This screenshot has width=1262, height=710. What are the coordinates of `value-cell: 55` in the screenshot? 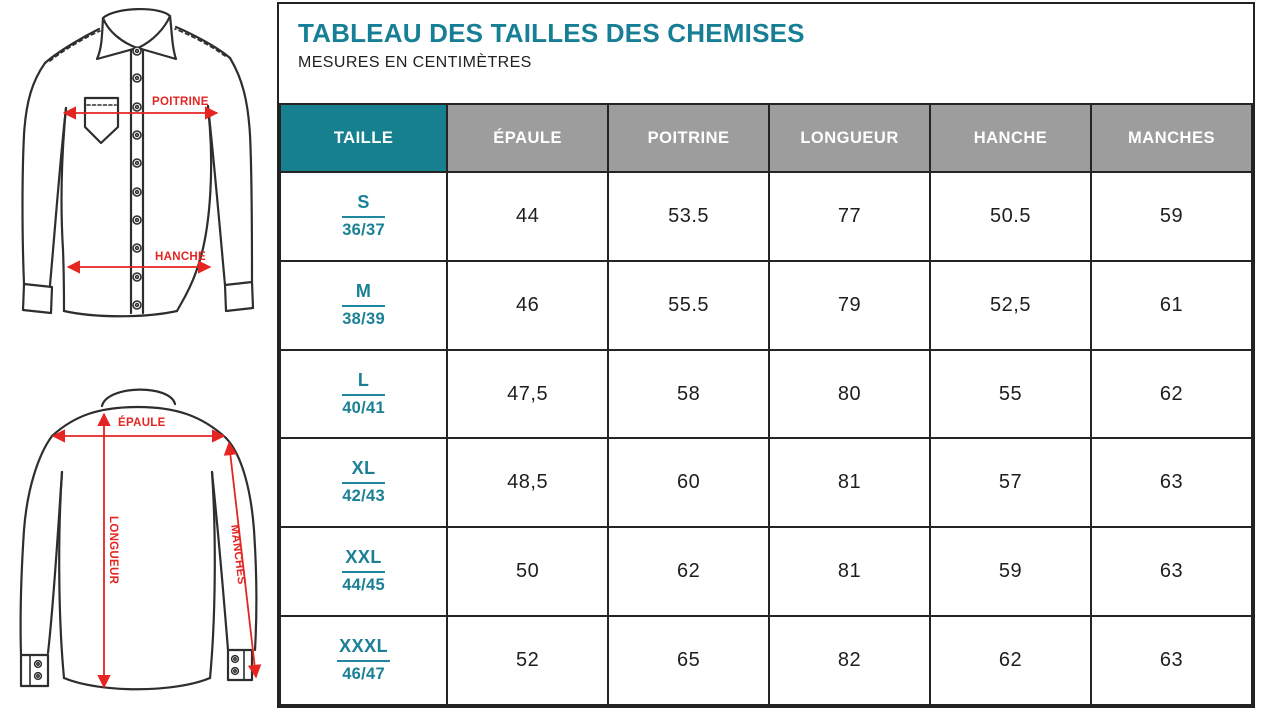 It's located at (1010, 394).